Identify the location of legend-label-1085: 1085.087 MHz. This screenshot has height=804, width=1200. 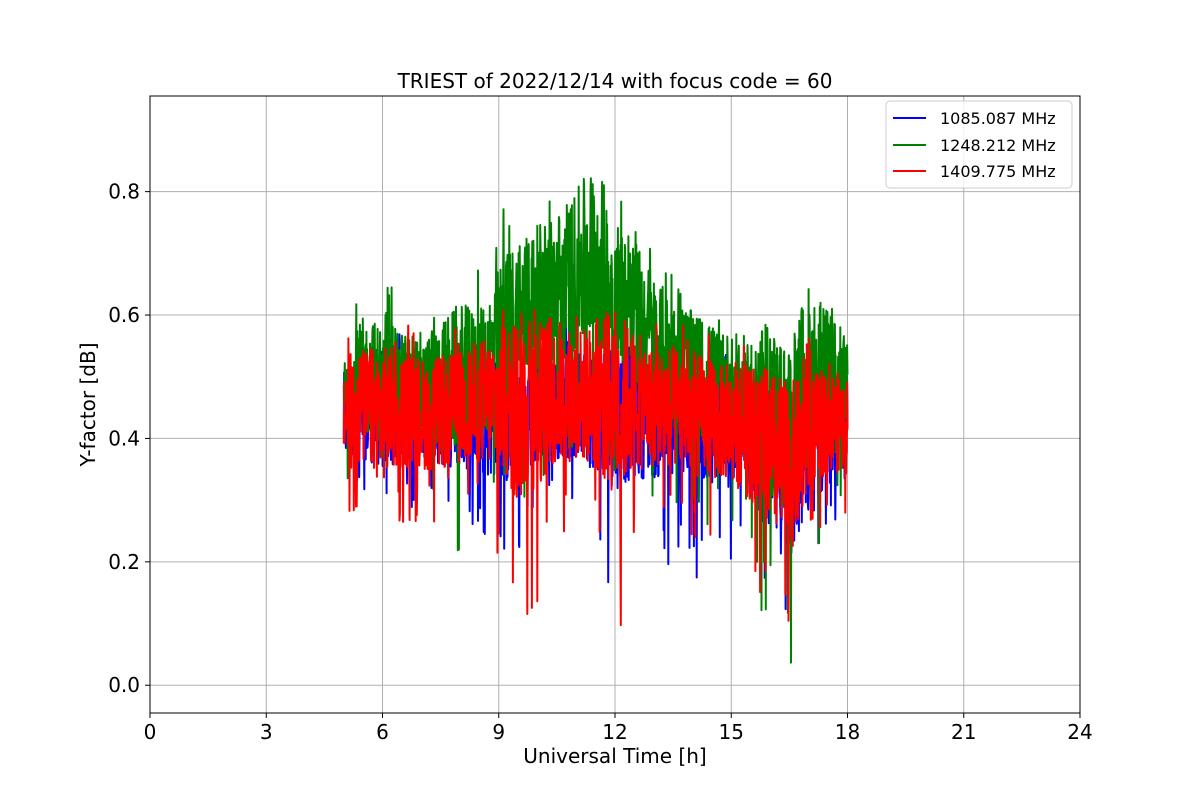
(998, 118).